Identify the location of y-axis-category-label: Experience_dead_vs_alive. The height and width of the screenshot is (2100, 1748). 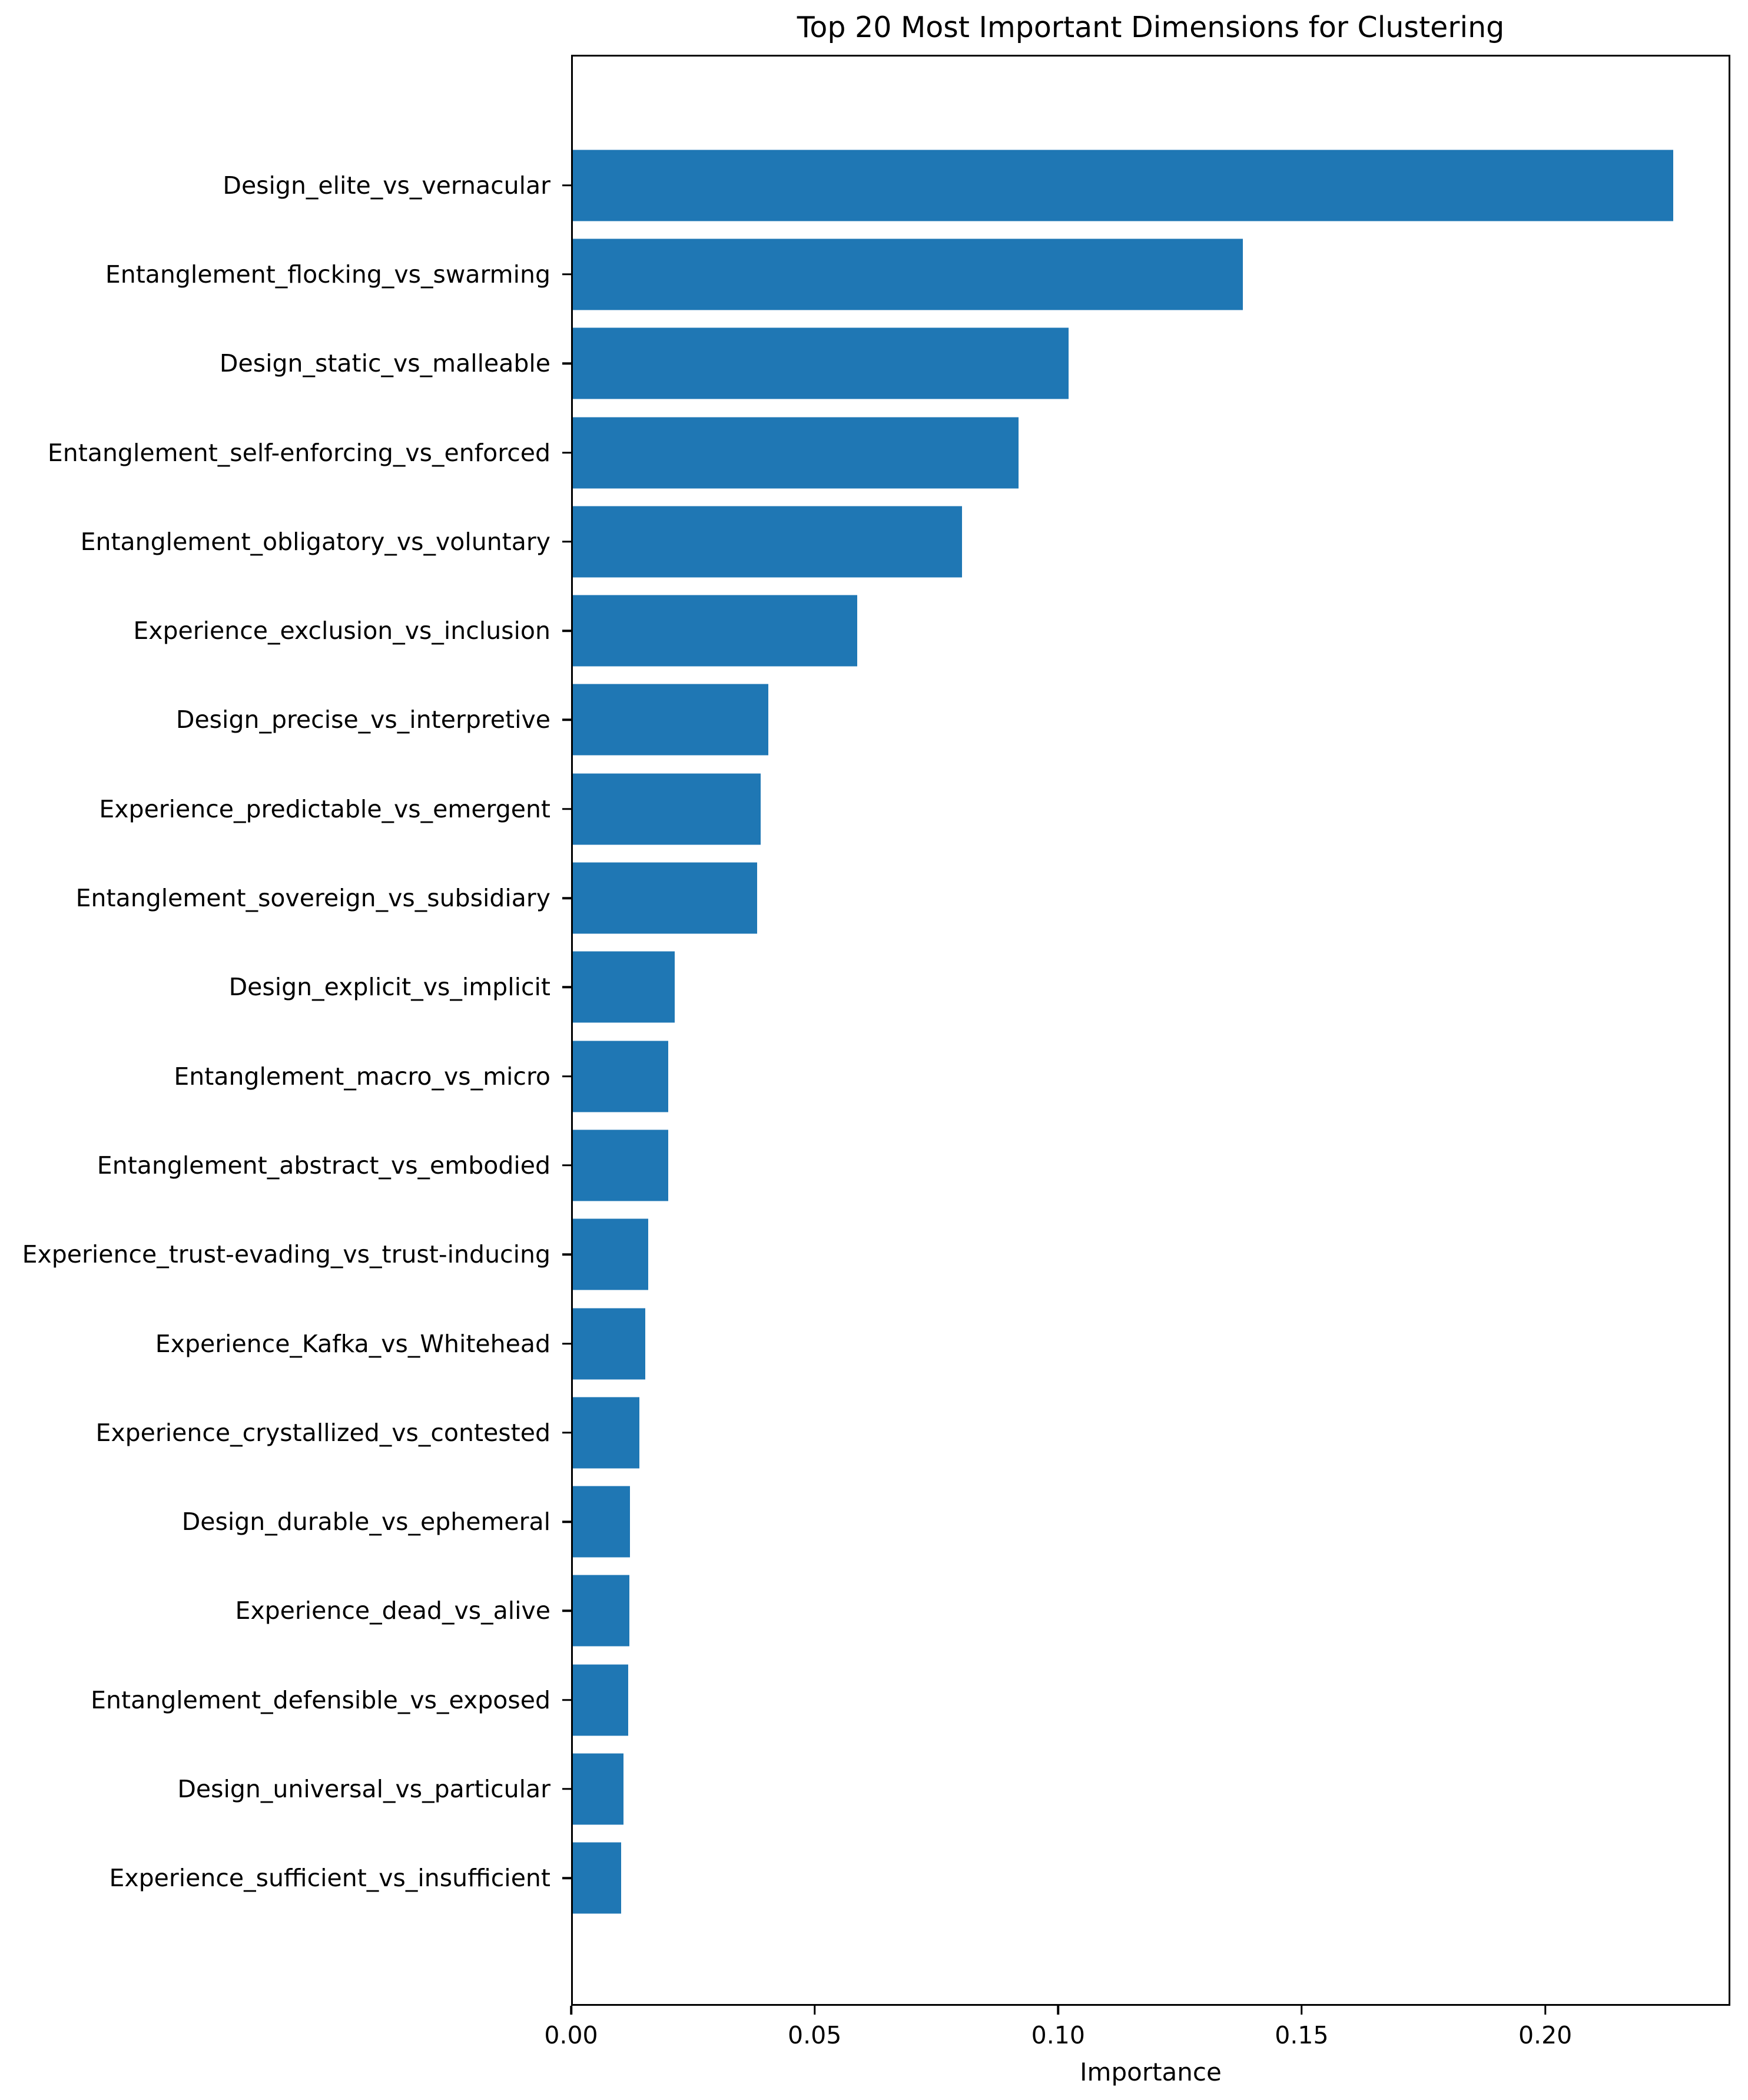
(392, 1611).